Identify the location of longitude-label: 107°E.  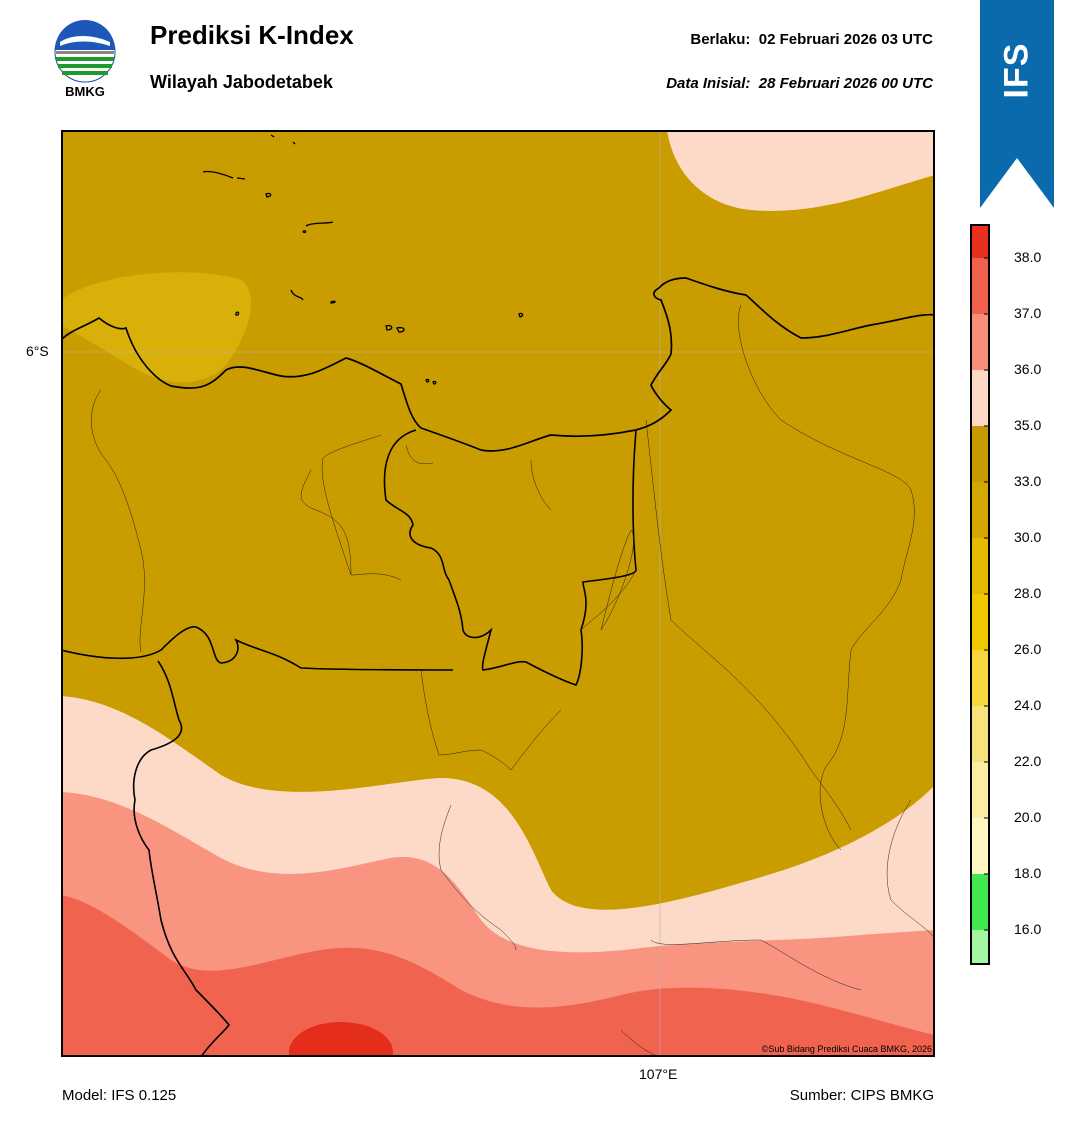
(658, 1074).